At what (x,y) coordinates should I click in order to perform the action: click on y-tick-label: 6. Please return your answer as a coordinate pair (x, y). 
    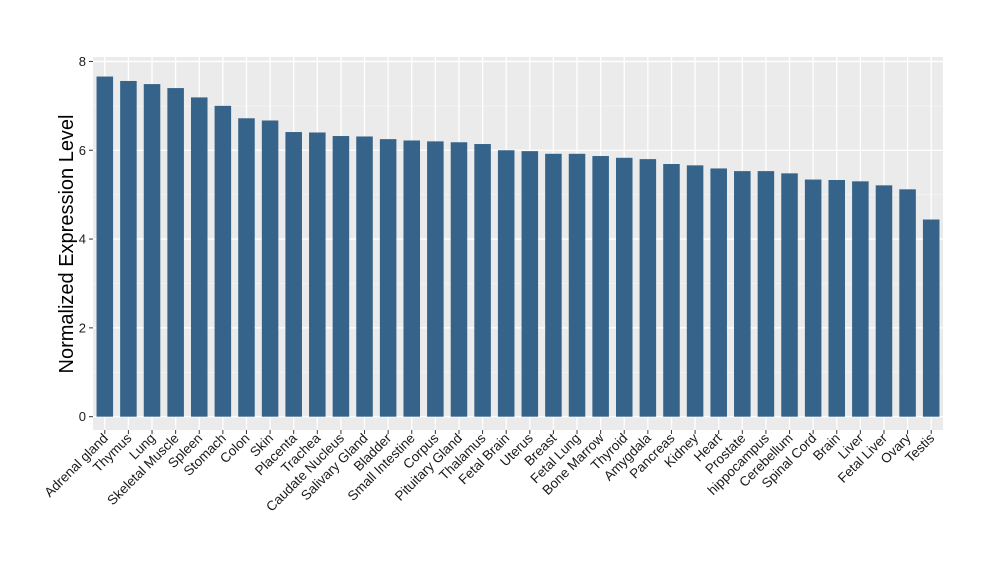
    Looking at the image, I should click on (82, 150).